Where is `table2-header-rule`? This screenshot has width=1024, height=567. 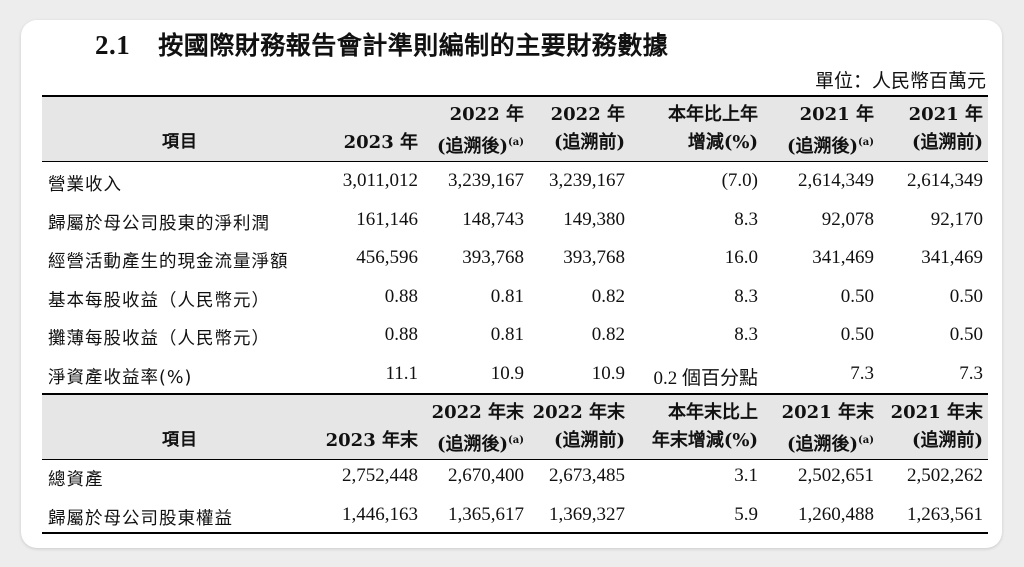 table2-header-rule is located at coordinates (515, 459).